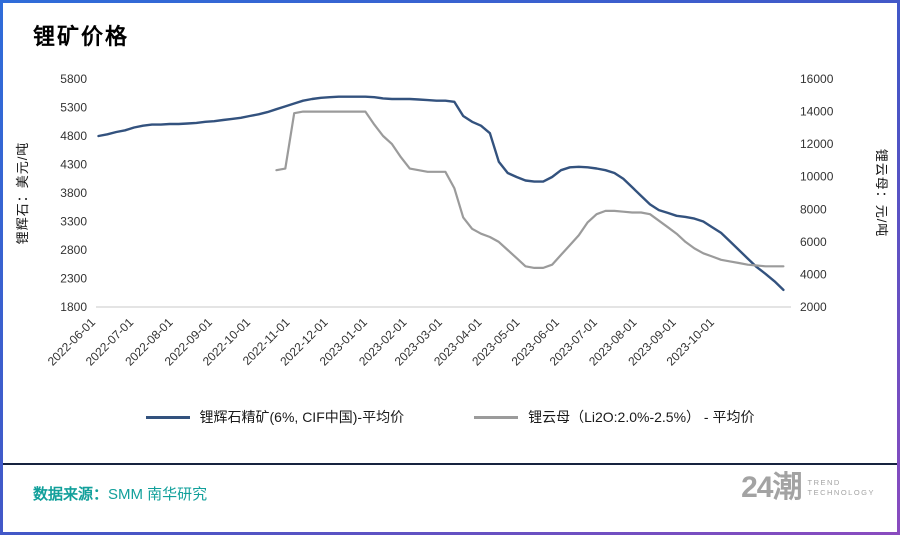 The image size is (900, 535). What do you see at coordinates (73, 250) in the screenshot?
I see `left-axis-tick-label: 2800` at bounding box center [73, 250].